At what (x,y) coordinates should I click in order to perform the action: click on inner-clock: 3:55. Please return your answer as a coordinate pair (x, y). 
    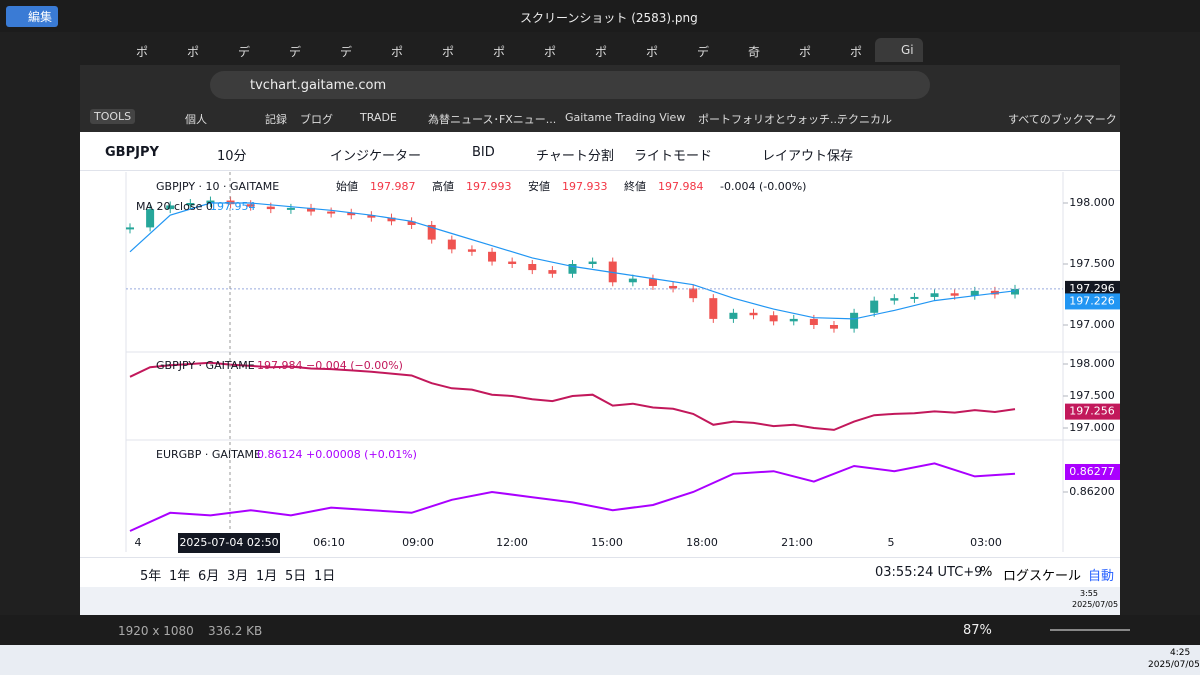
    Looking at the image, I should click on (1089, 593).